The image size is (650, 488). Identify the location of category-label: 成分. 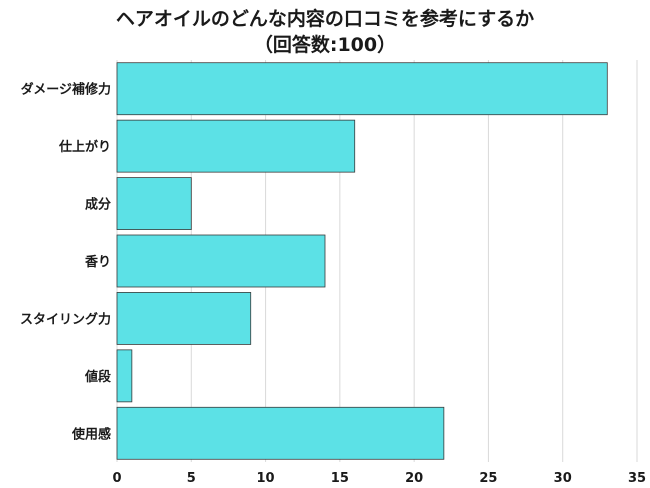
(98, 205).